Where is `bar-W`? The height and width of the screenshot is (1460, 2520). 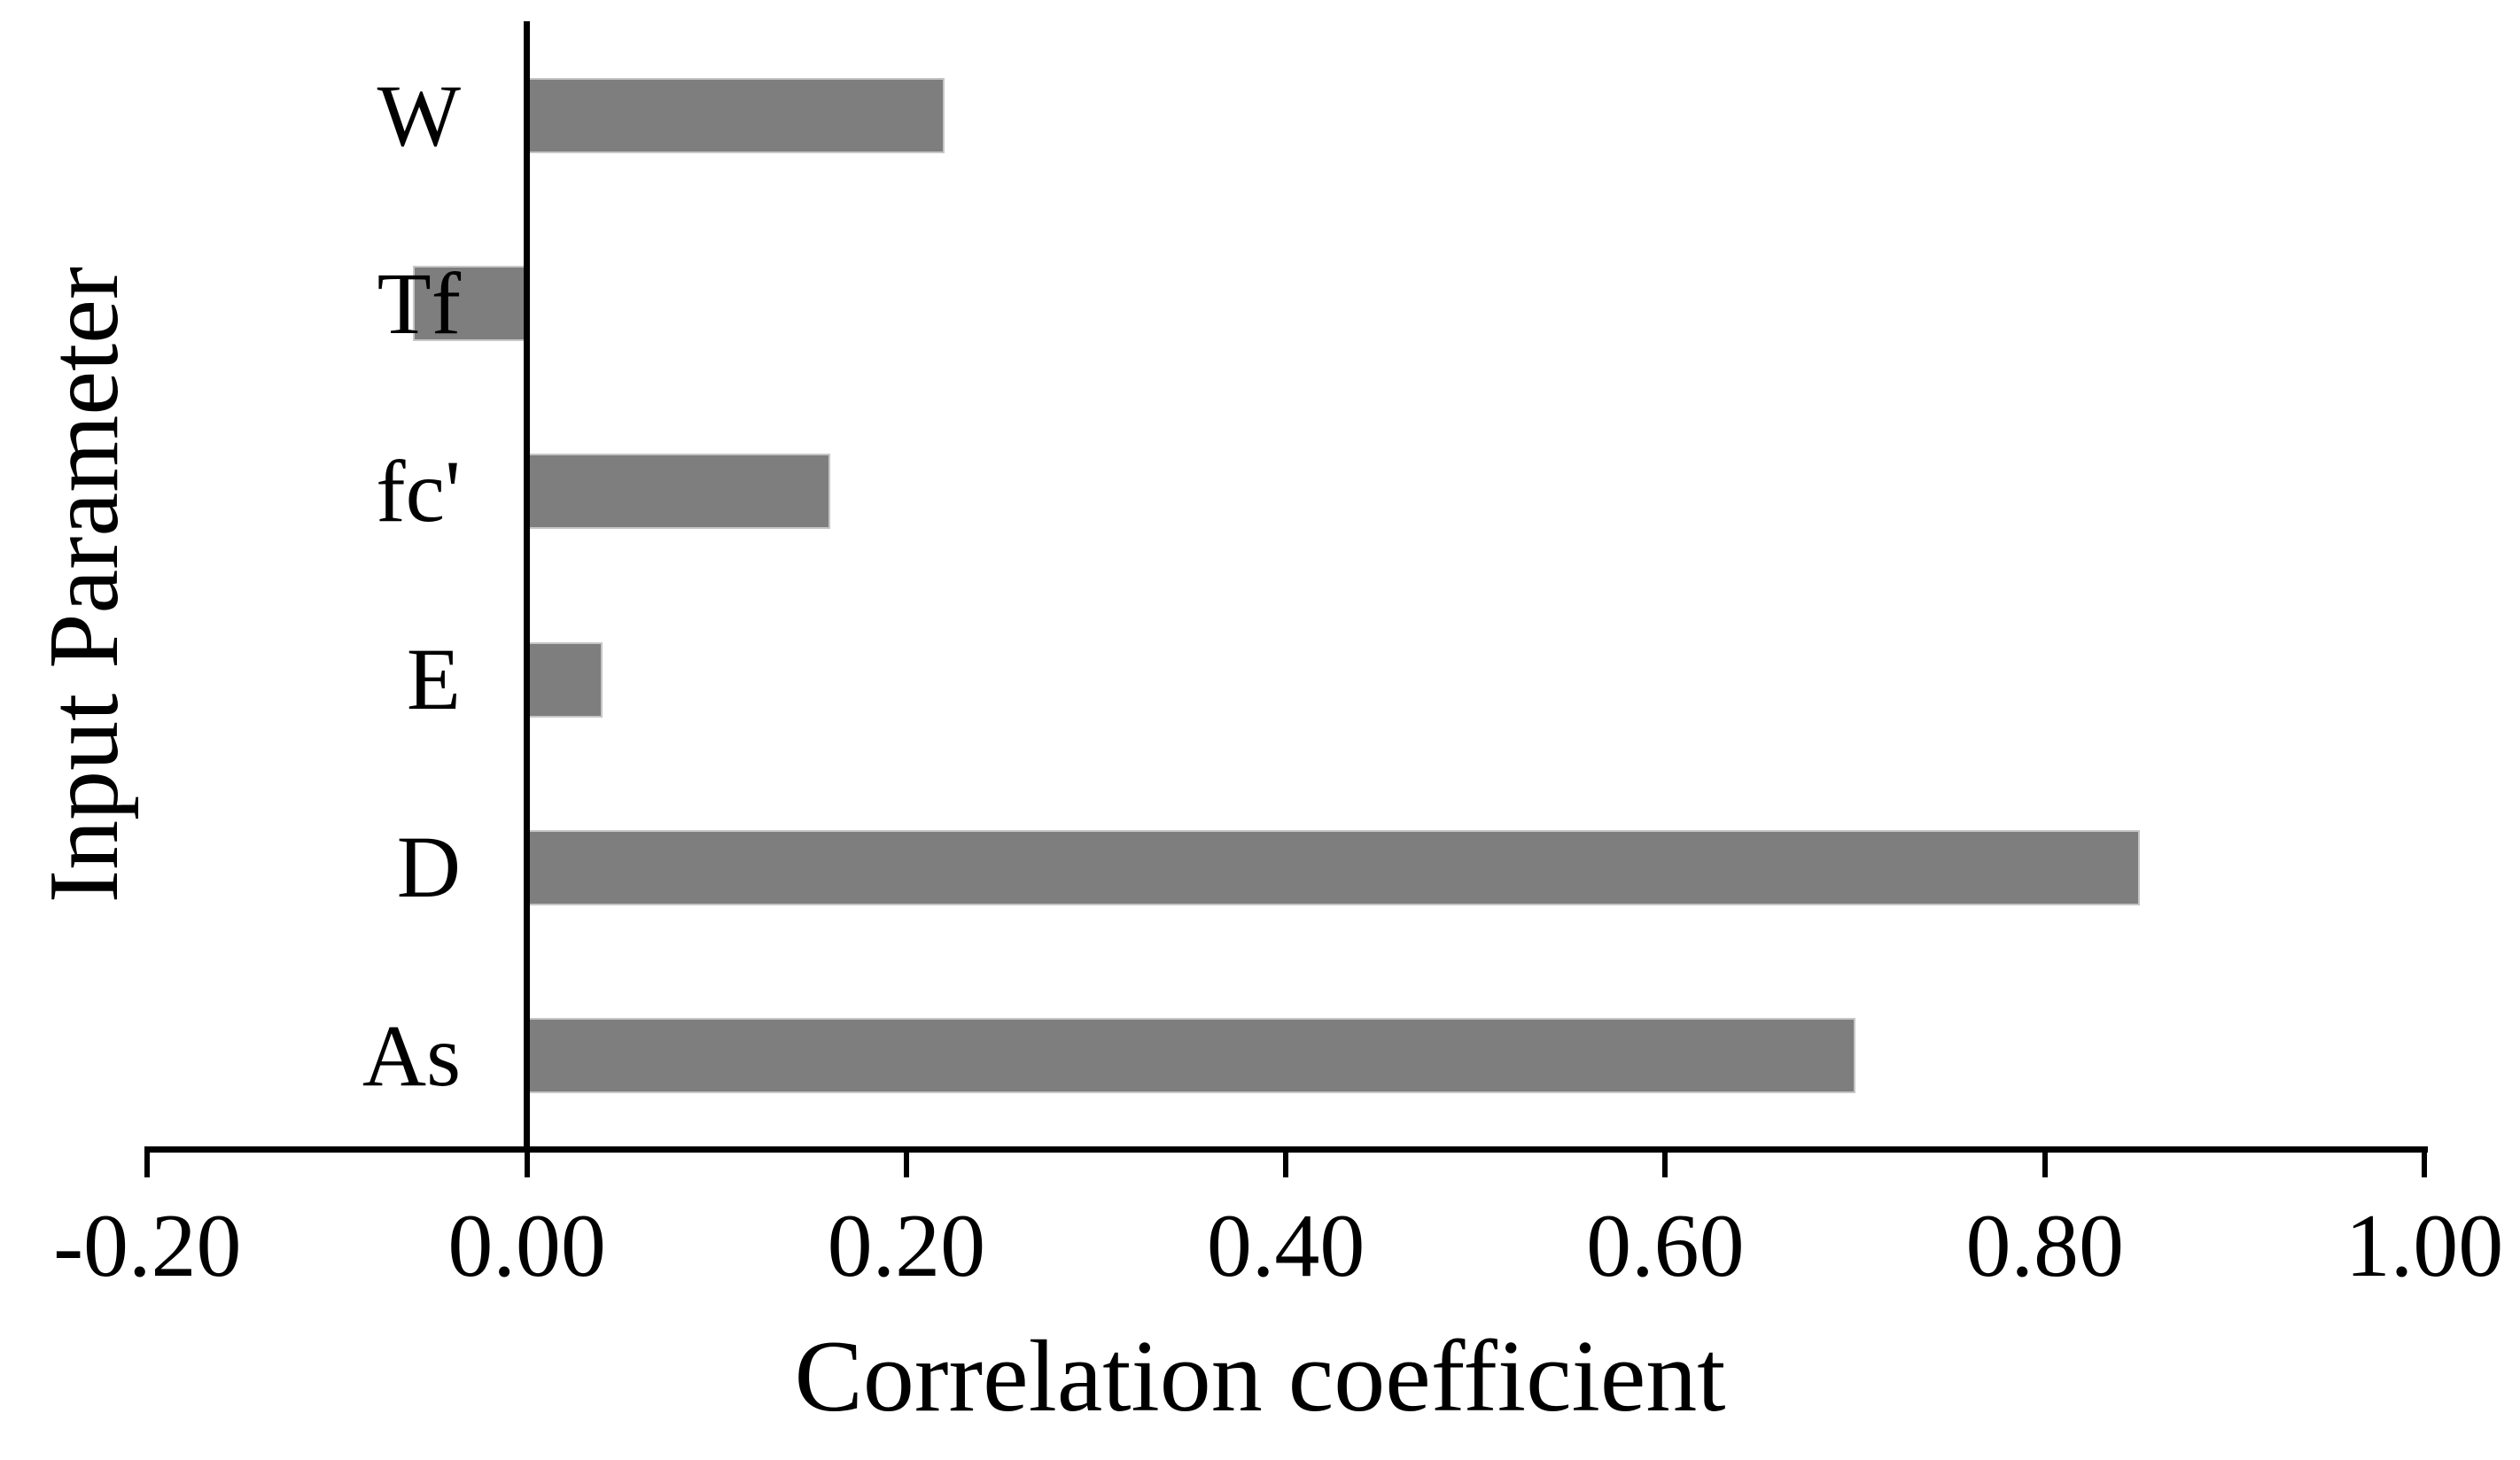 bar-W is located at coordinates (735, 116).